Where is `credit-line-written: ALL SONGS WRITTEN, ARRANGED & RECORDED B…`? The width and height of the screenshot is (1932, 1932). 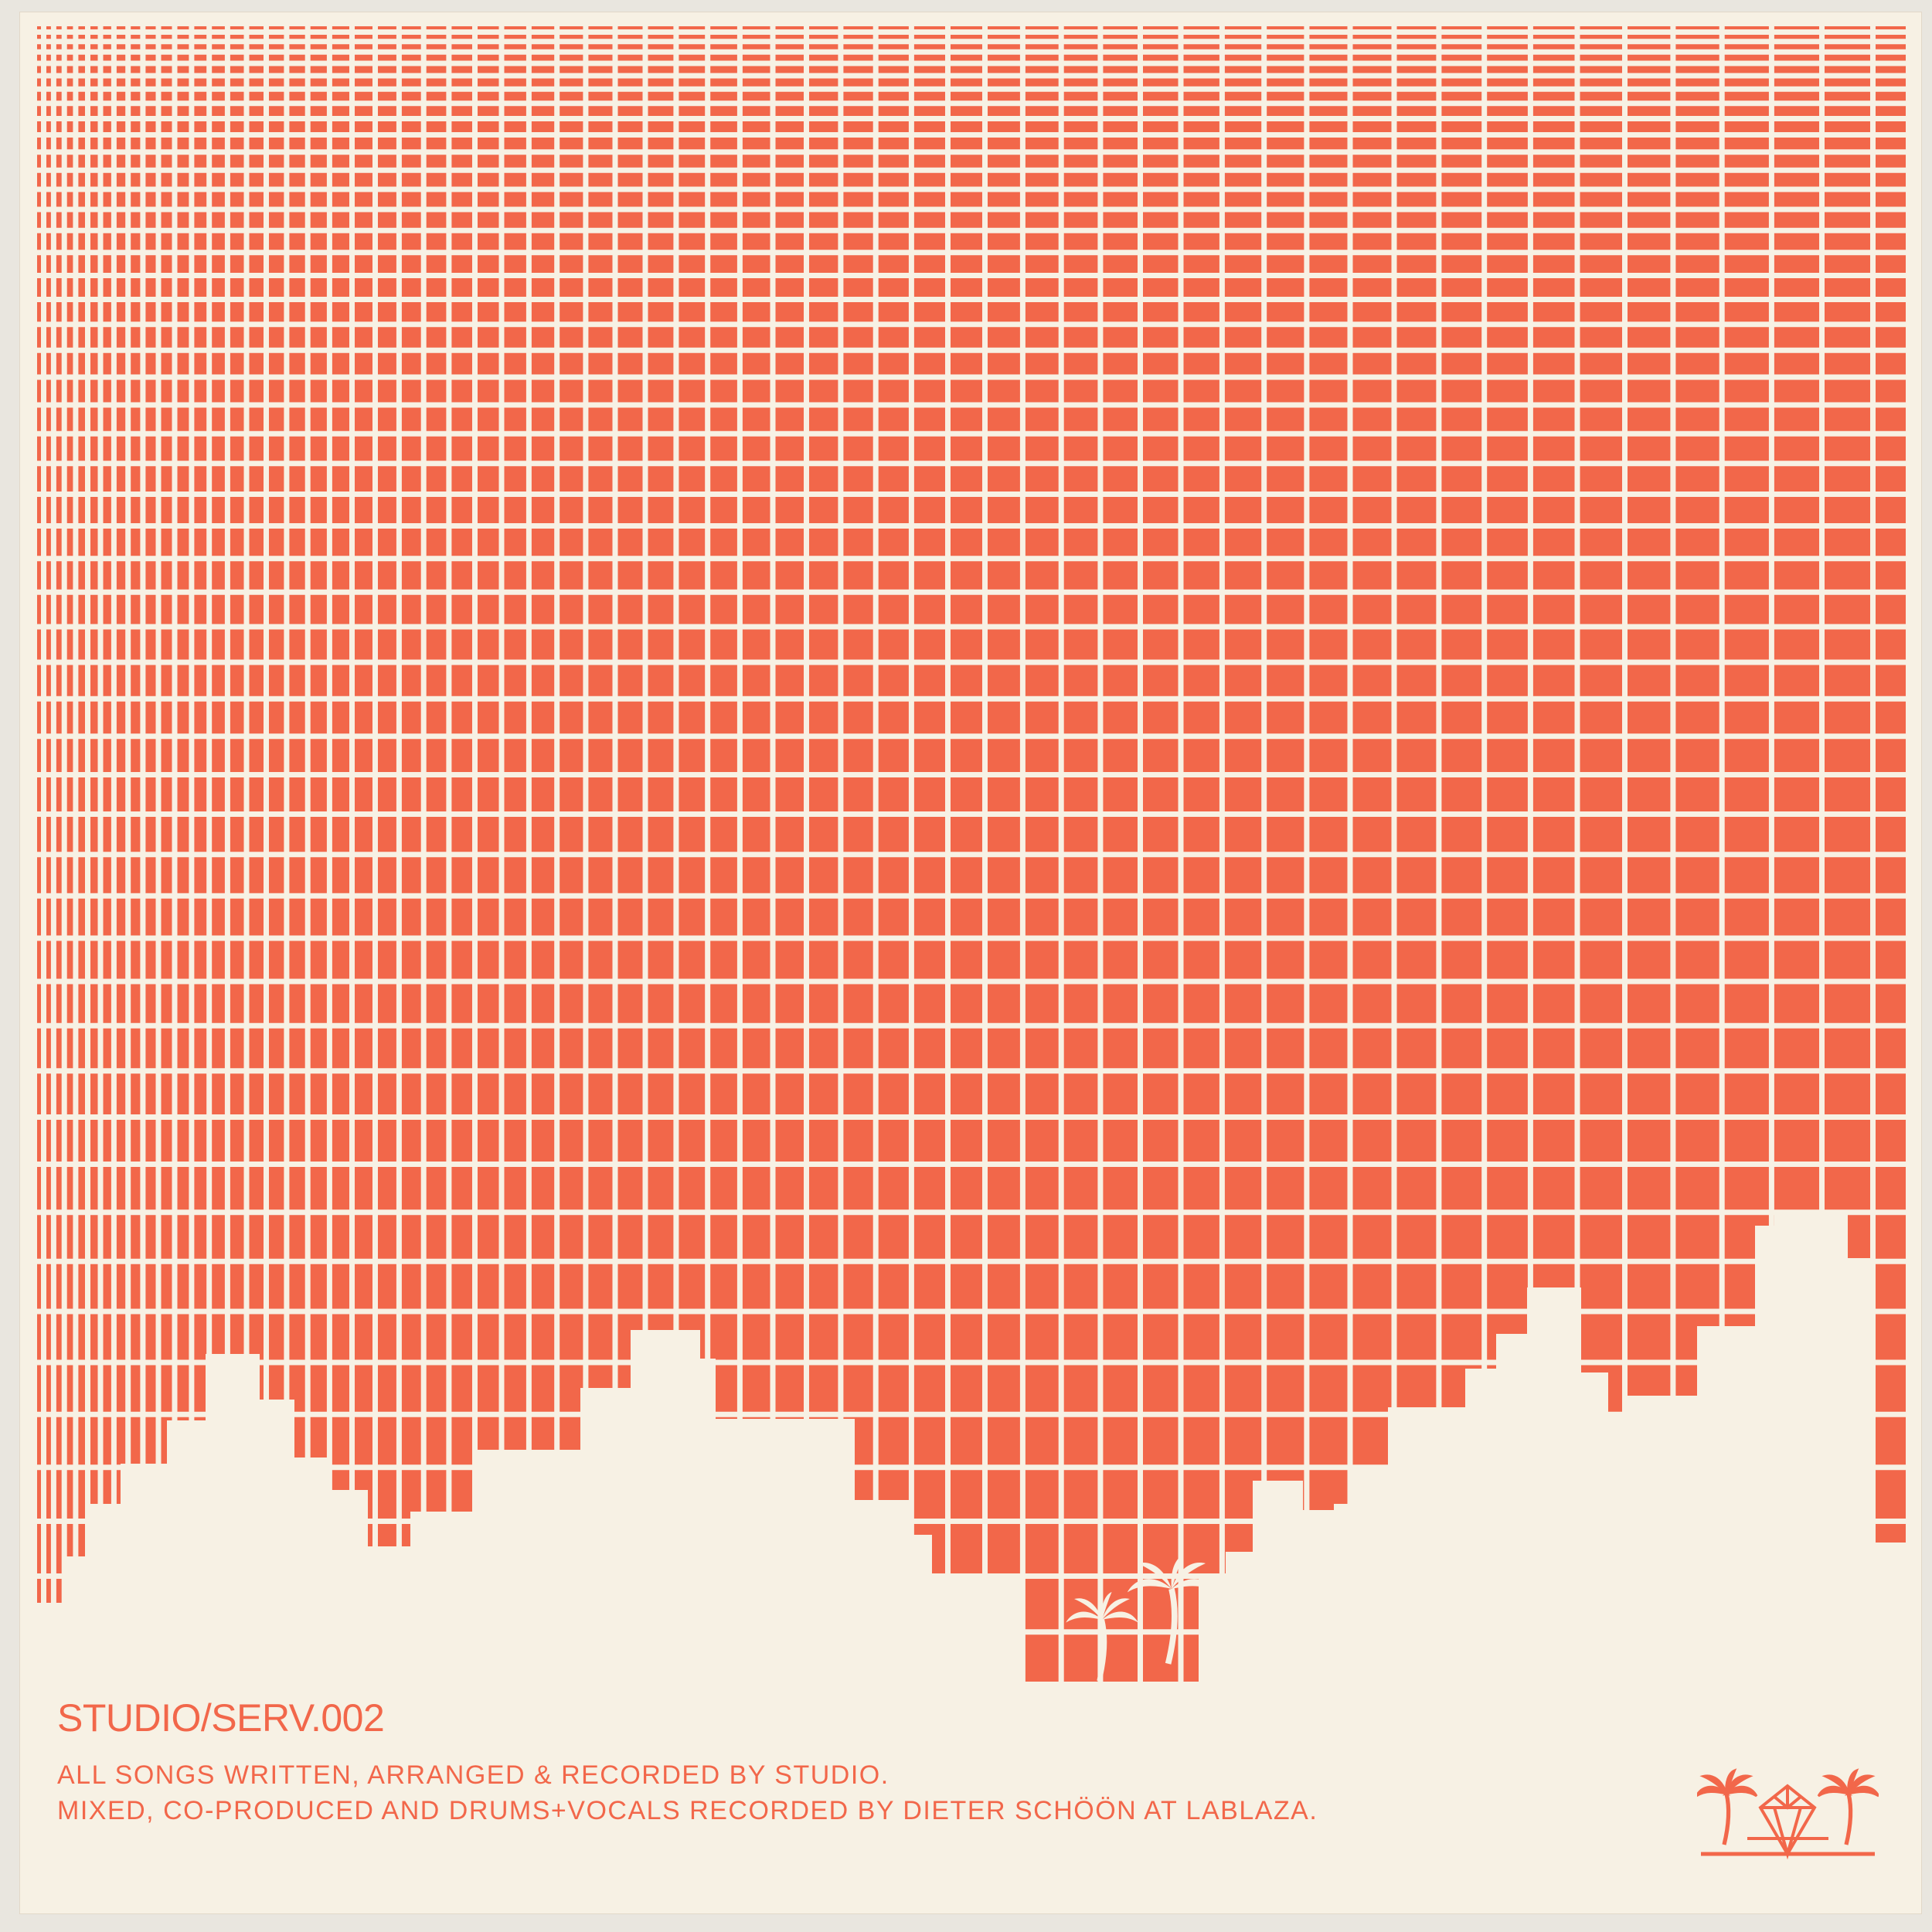 credit-line-written: ALL SONGS WRITTEN, ARRANGED & RECORDED B… is located at coordinates (473, 1775).